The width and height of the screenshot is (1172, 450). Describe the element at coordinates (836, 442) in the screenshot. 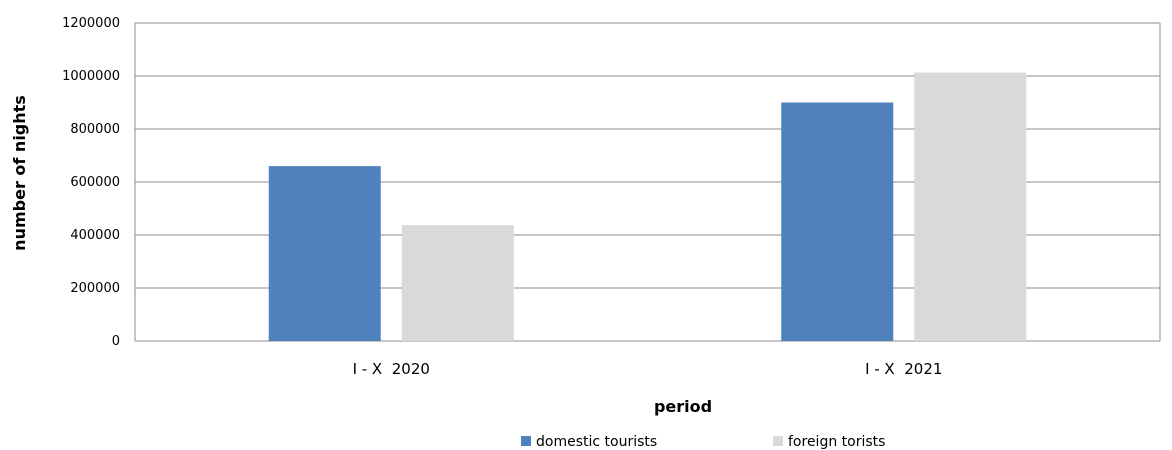

I see `legend-label: foreign torists` at that location.